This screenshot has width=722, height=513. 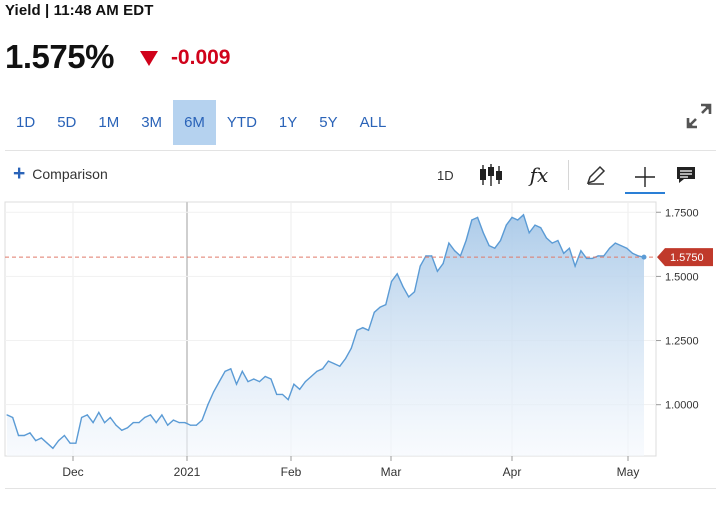 What do you see at coordinates (26, 122) in the screenshot?
I see `range-1d: 1D` at bounding box center [26, 122].